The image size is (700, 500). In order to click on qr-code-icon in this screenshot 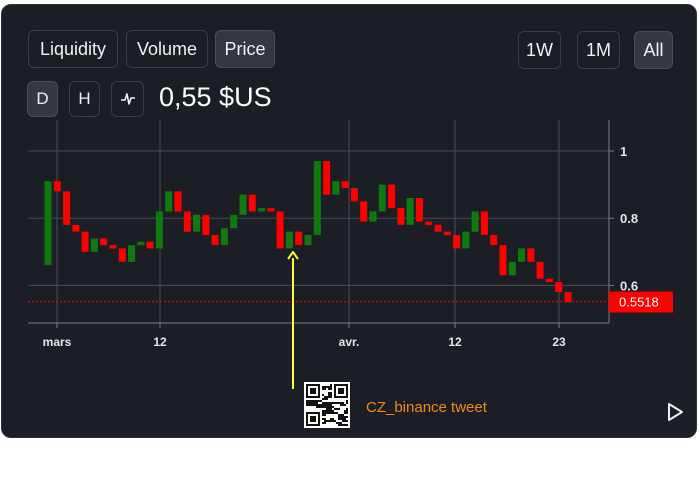, I will do `click(327, 405)`.